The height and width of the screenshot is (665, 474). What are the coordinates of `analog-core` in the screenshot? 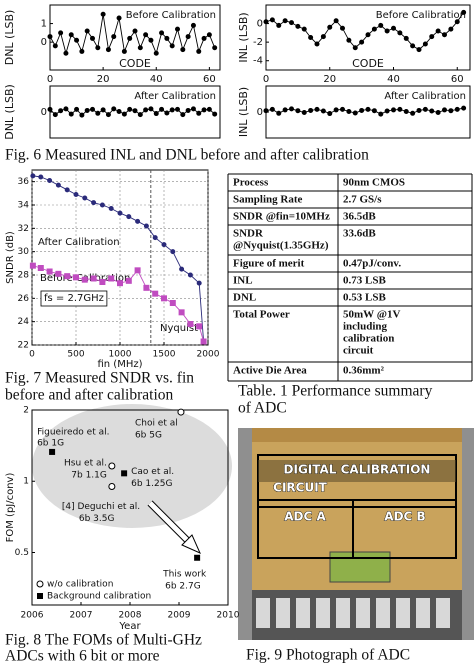 It's located at (360, 567).